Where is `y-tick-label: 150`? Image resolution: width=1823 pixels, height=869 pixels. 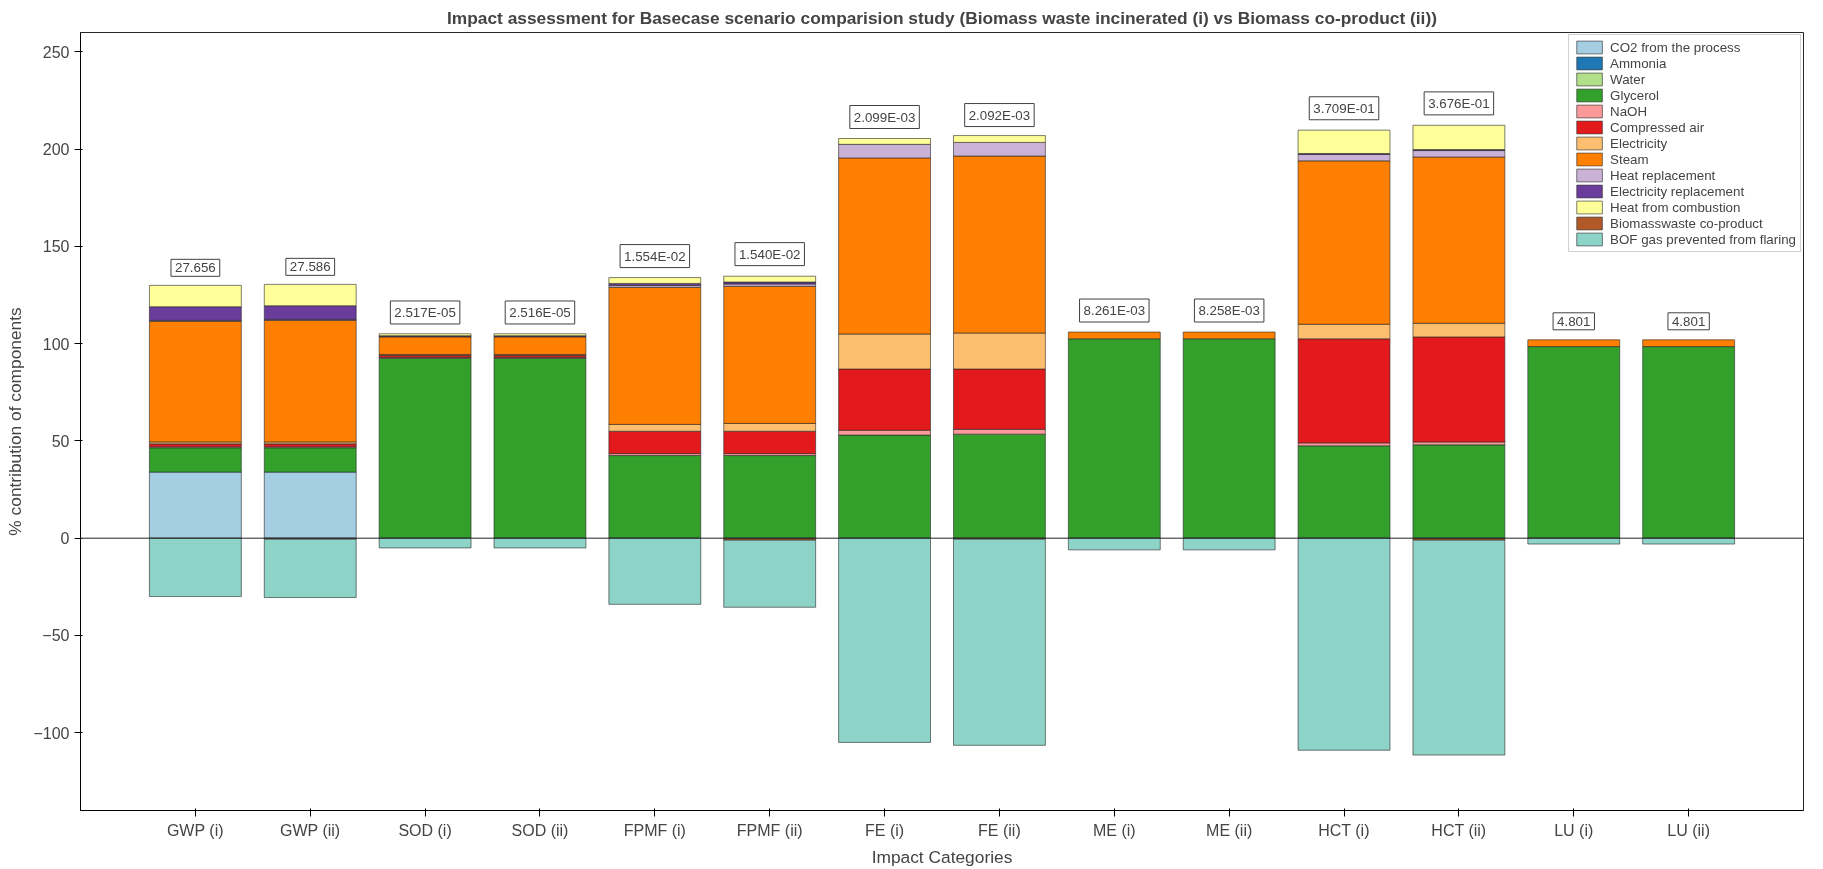
y-tick-label: 150 is located at coordinates (56, 247).